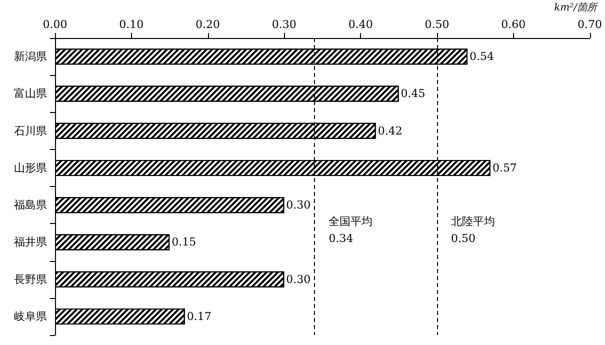  What do you see at coordinates (184, 242) in the screenshot?
I see `data-label: 0.15` at bounding box center [184, 242].